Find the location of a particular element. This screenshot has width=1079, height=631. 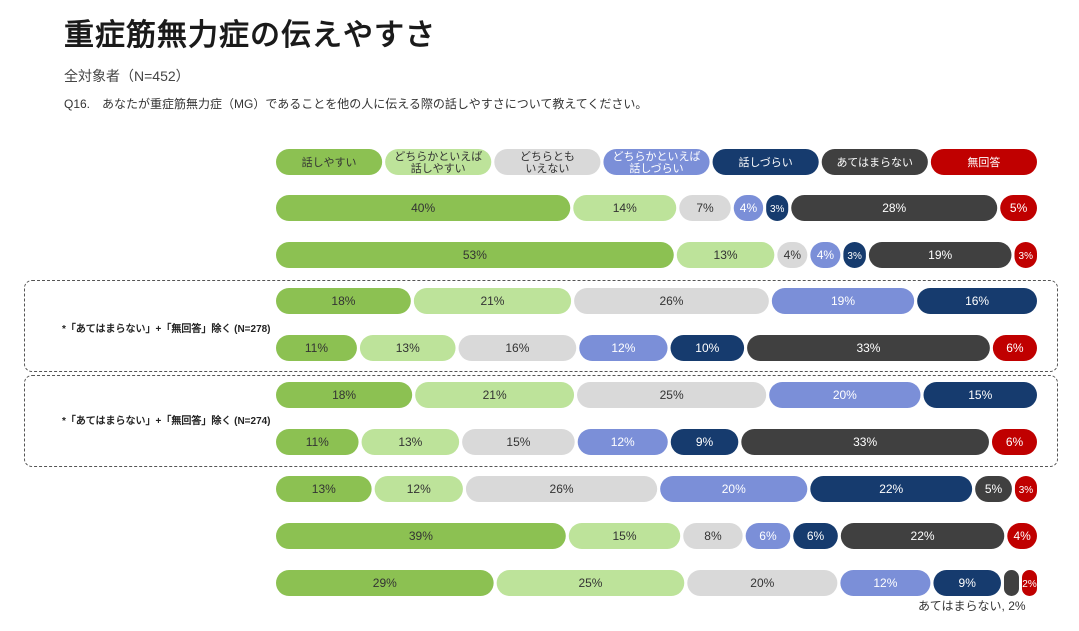

bar-value-label: 19% is located at coordinates (843, 301).